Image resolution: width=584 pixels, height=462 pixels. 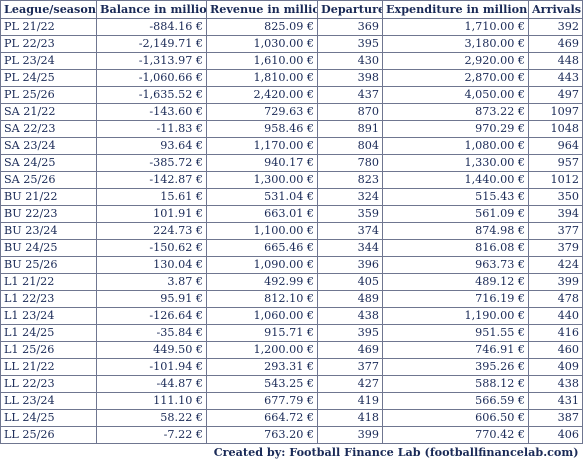 What do you see at coordinates (455, 112) in the screenshot?
I see `cell-expenditure: 873.22 €` at bounding box center [455, 112].